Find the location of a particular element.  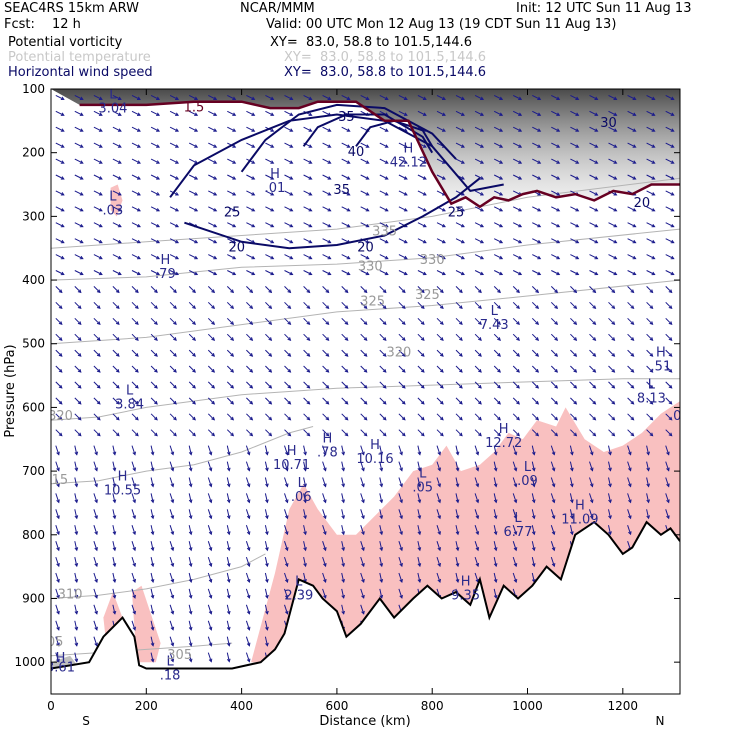

contour-value-label: 30 is located at coordinates (608, 123).